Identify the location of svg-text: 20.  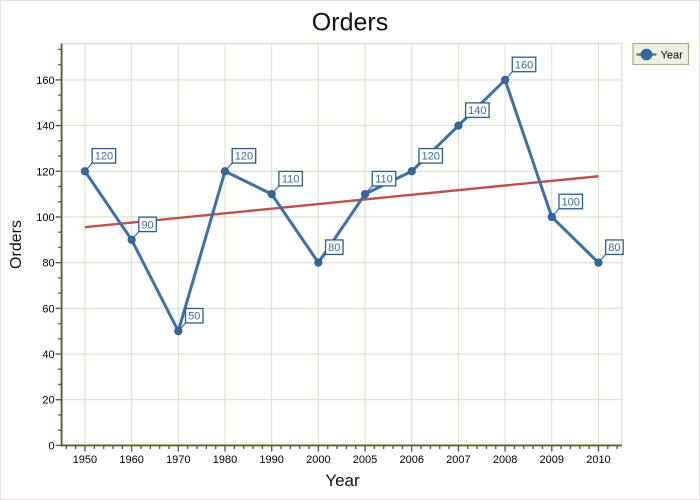
(48, 401).